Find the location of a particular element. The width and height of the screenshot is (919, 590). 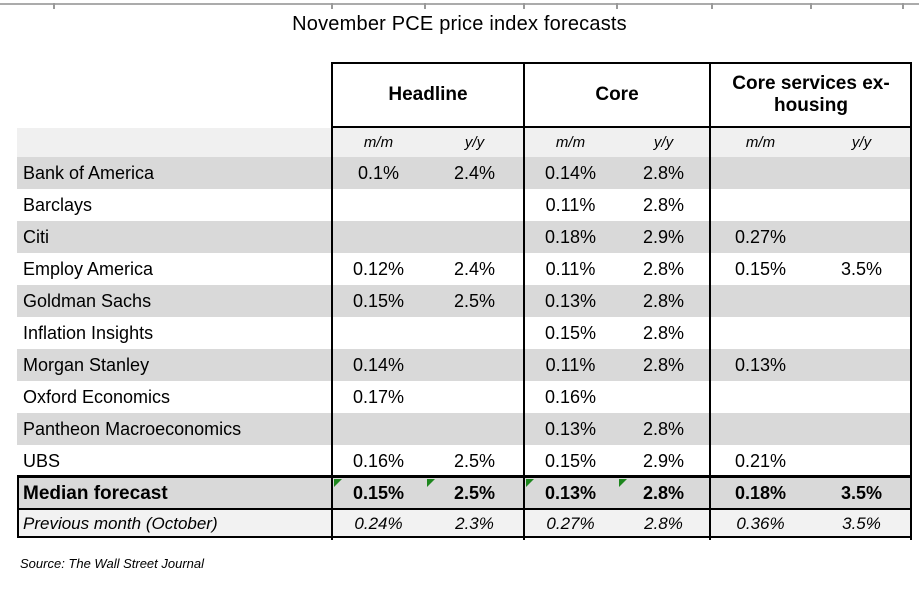

source-attribution: Source: The Wall Street Journal is located at coordinates (112, 563).